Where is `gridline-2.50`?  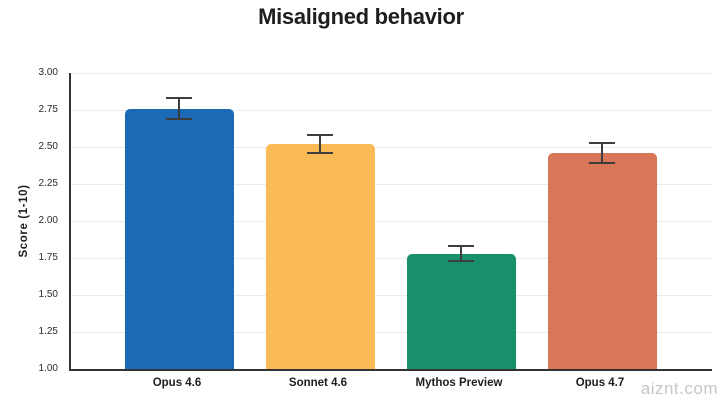
gridline-2.50 is located at coordinates (391, 147).